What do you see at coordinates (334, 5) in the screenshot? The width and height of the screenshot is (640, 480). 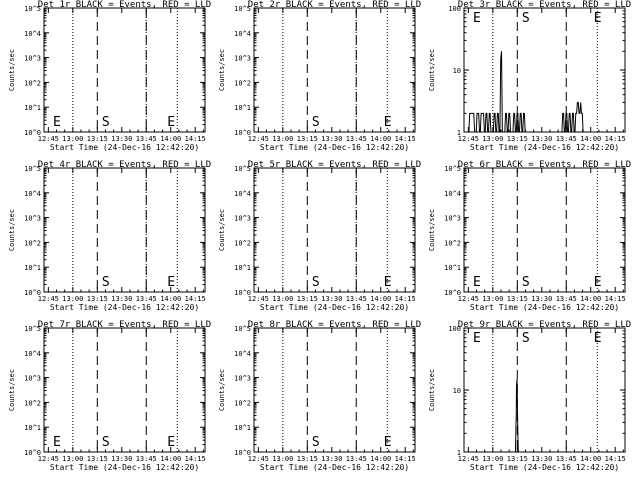 I see `panel-title: Det 2r BLACK = Events, RED = LLD` at bounding box center [334, 5].